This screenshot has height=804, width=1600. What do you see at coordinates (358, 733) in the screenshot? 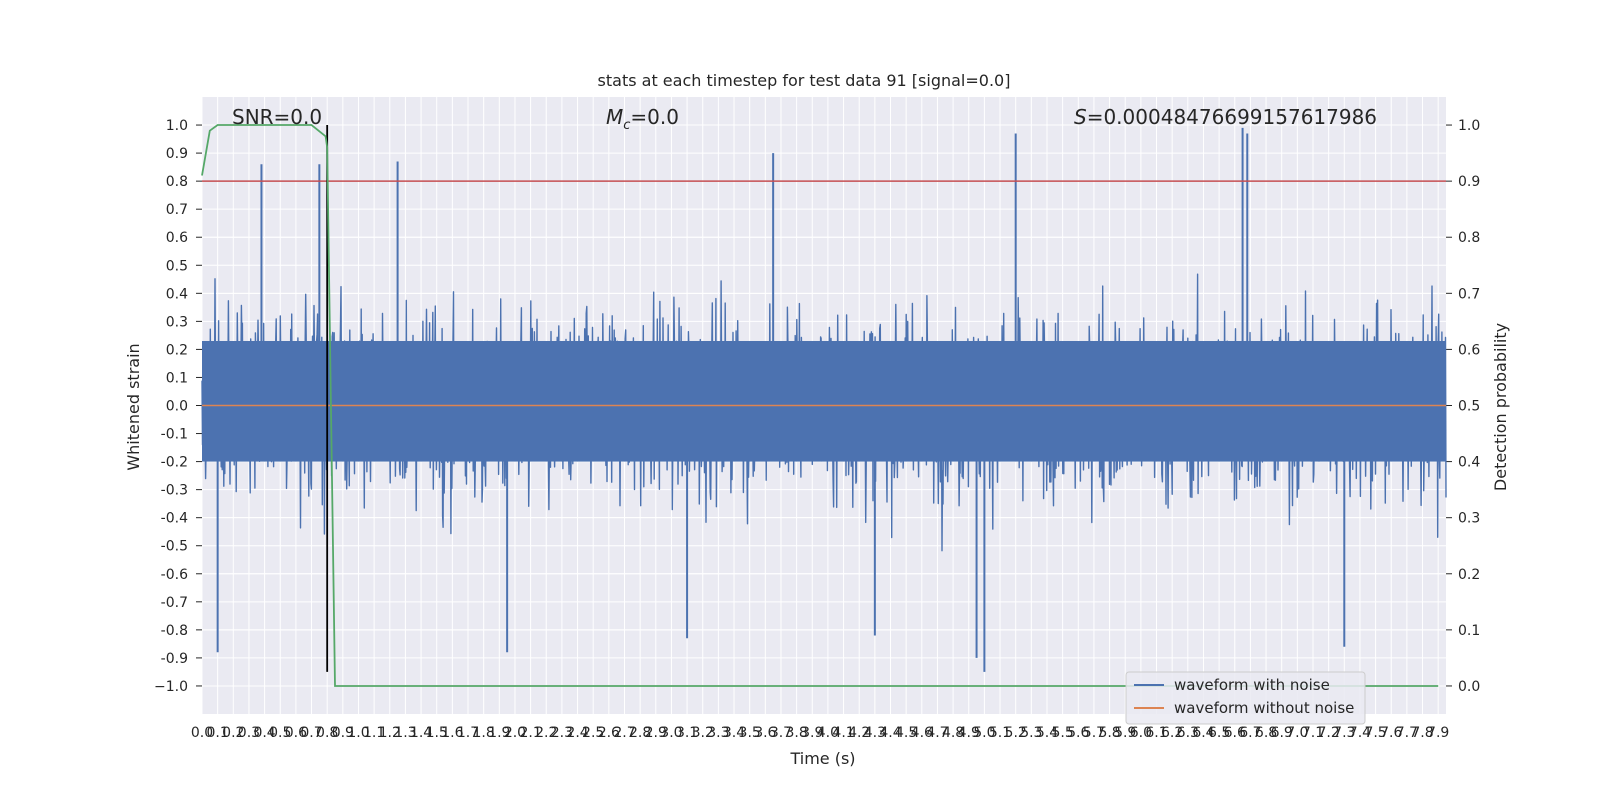
I see `x-tick-label: 1.0` at bounding box center [358, 733].